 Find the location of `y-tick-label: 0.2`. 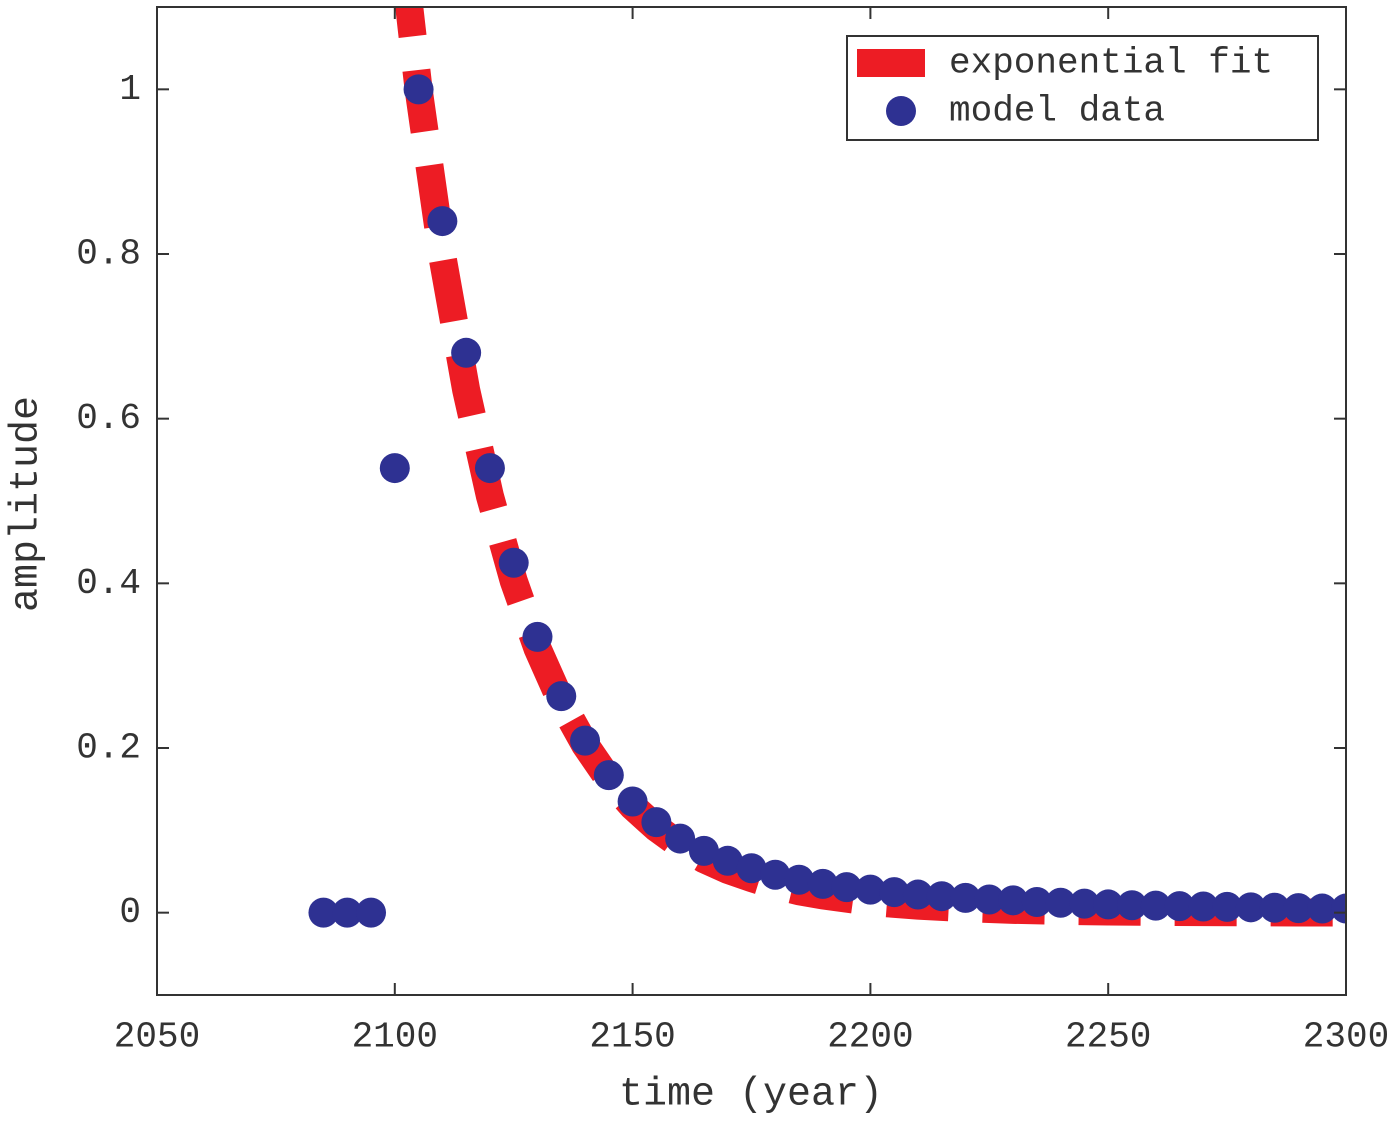

y-tick-label: 0.2 is located at coordinates (108, 748).